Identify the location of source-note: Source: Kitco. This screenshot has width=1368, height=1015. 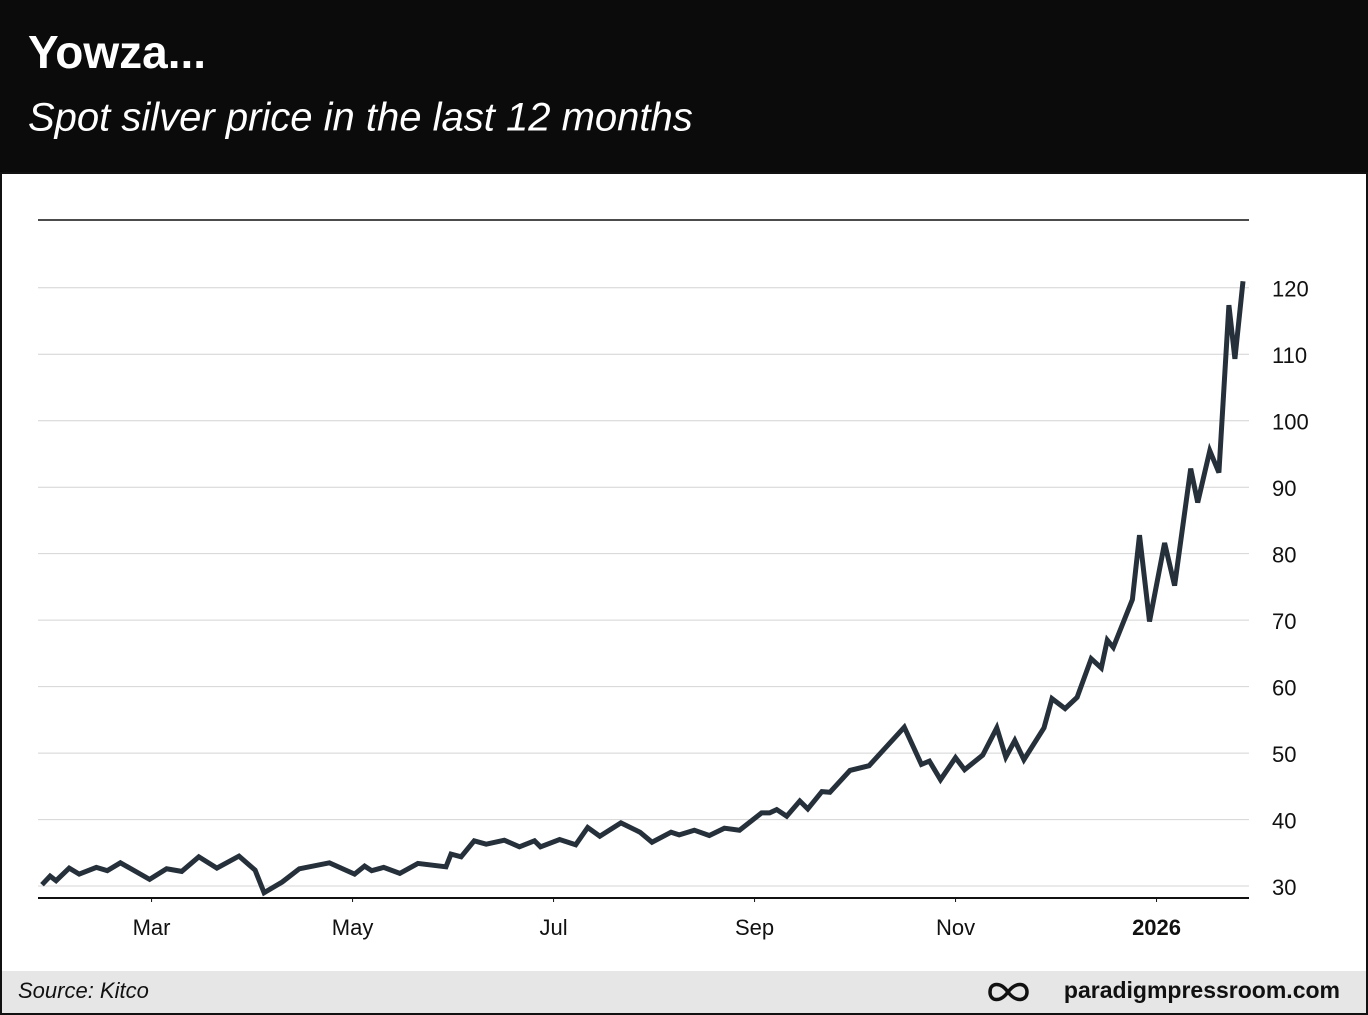
(83, 990).